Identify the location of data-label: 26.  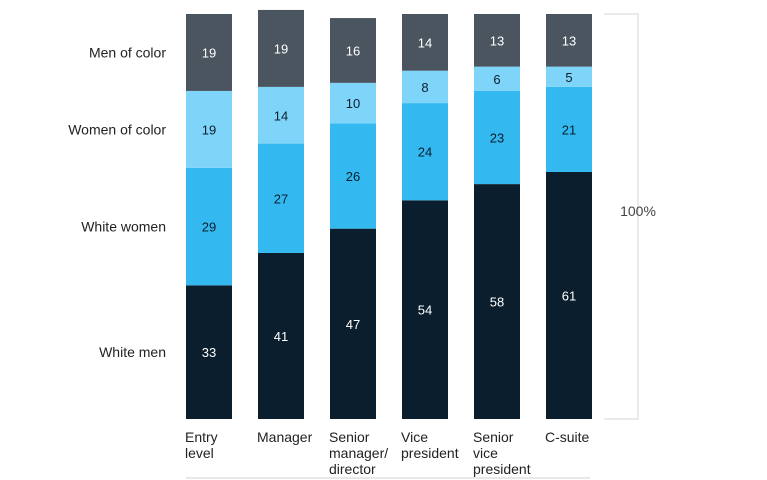
(353, 176).